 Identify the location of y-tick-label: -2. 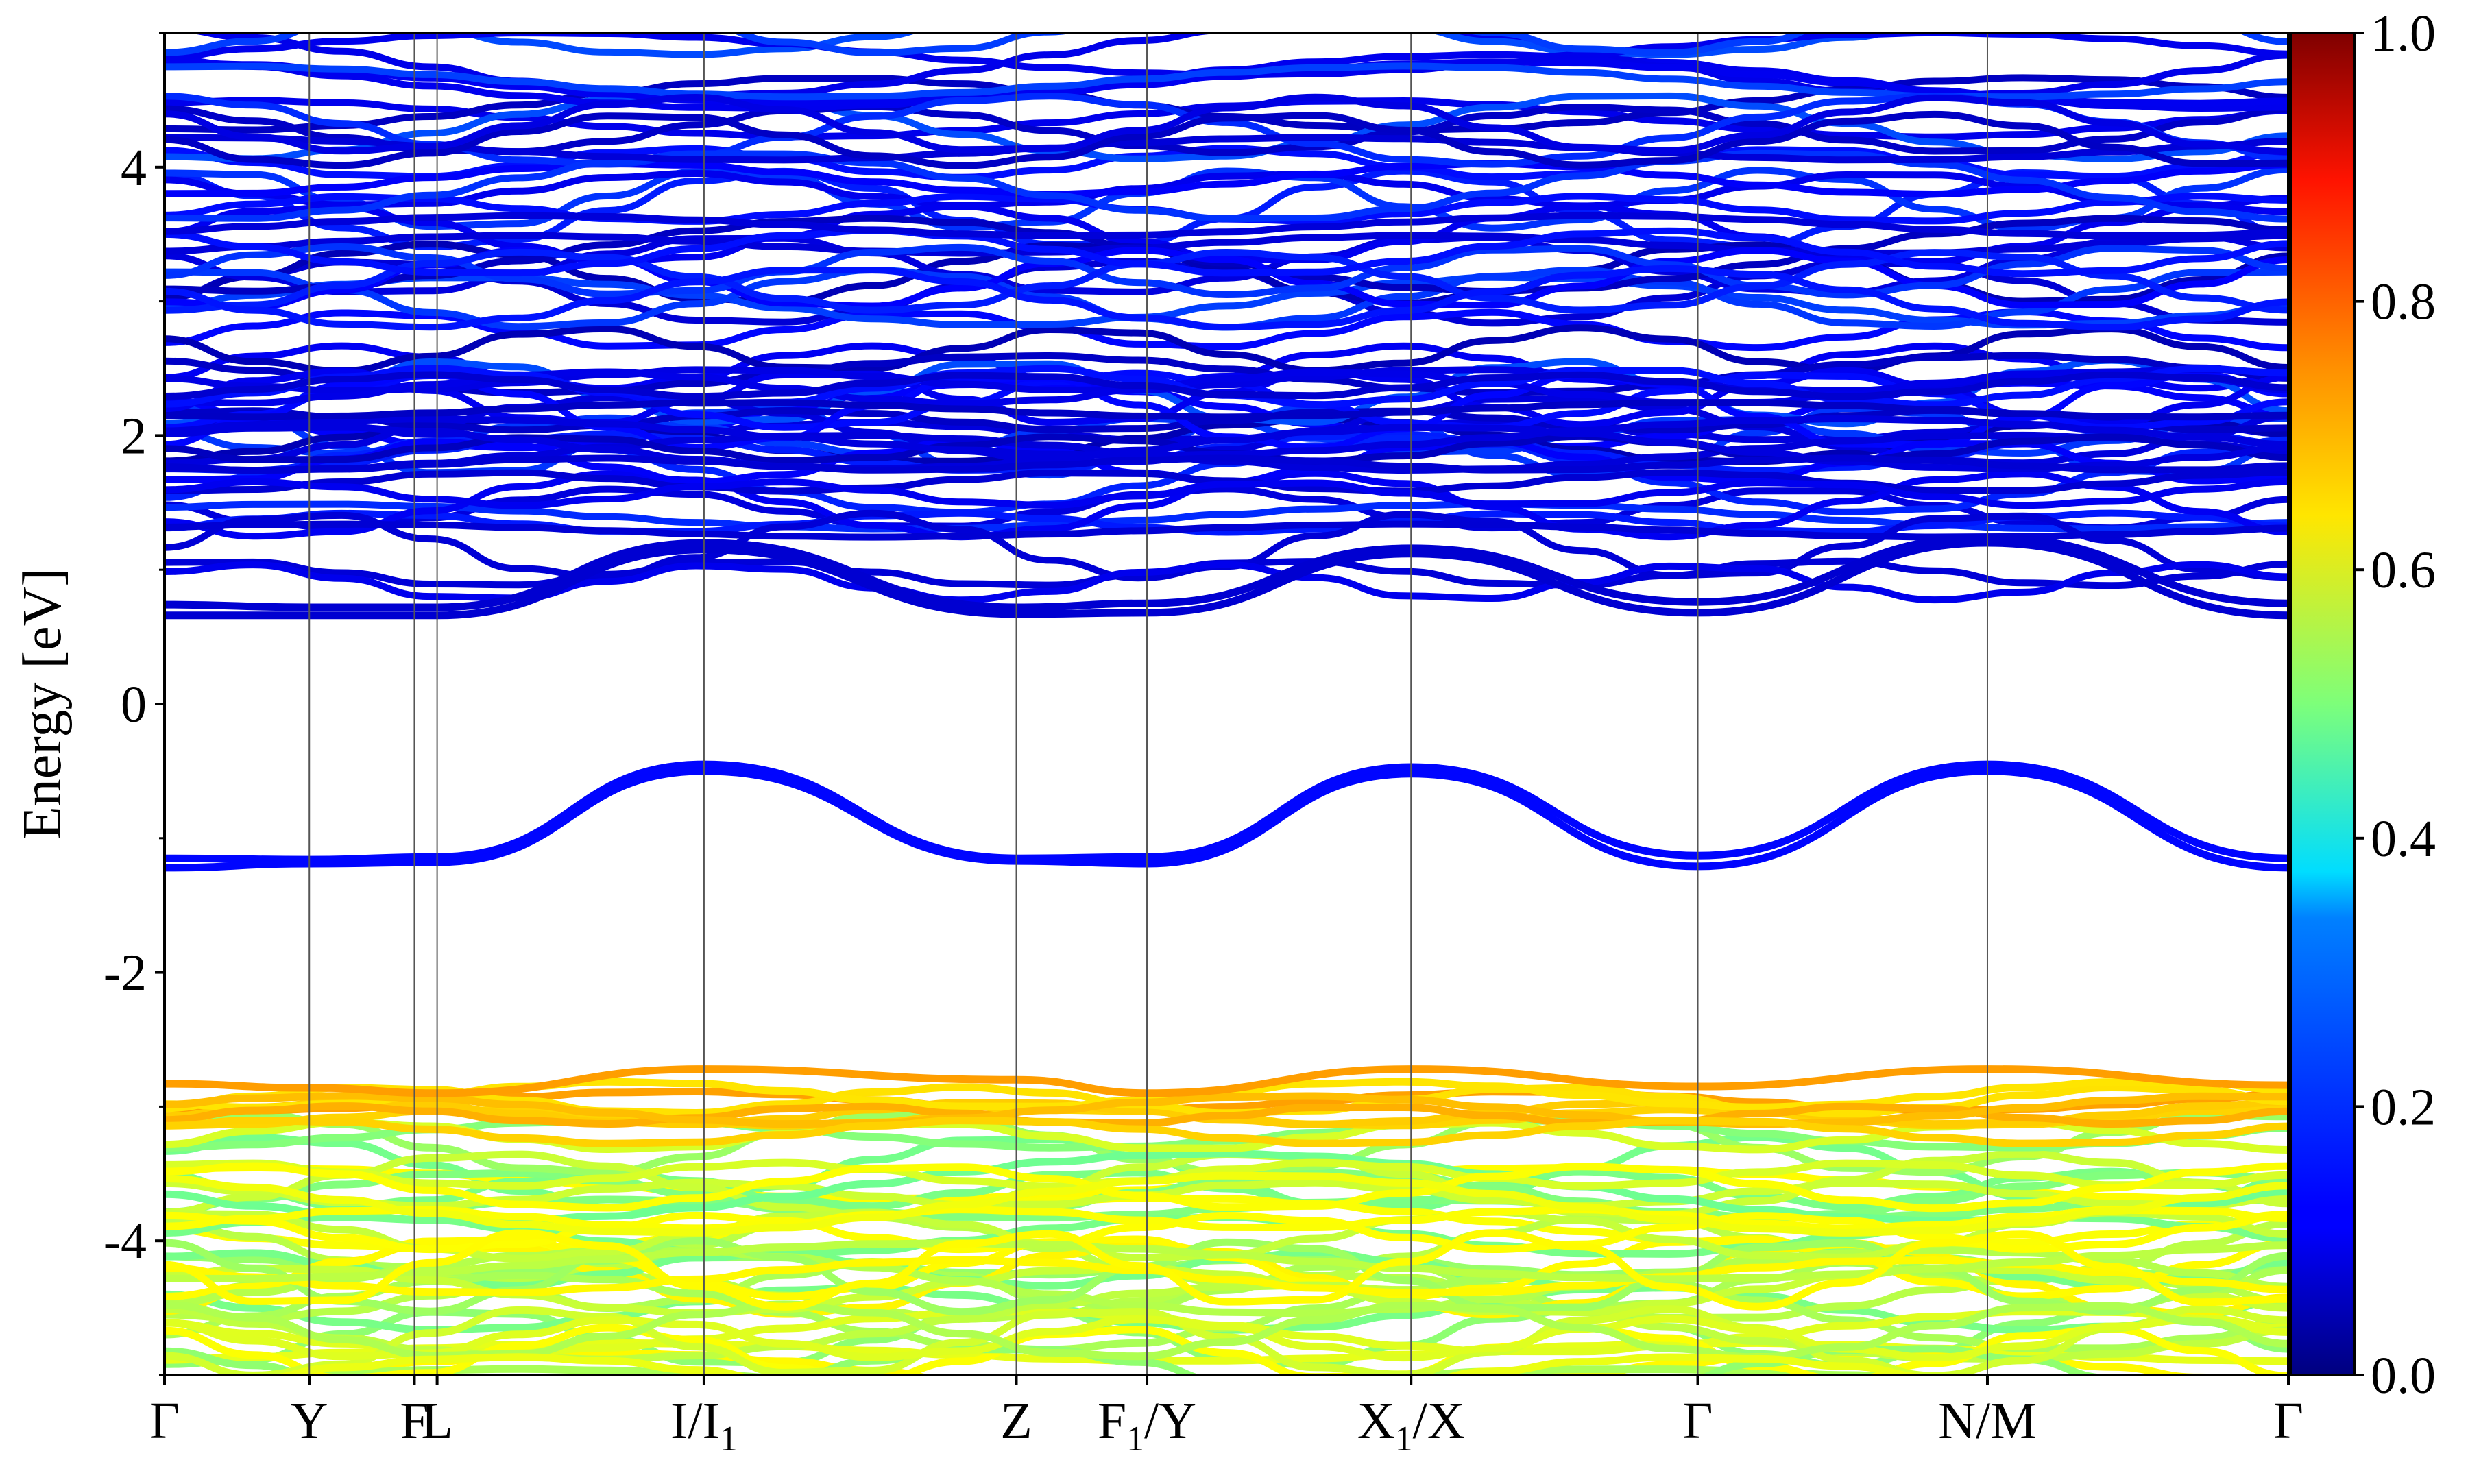
(125, 974).